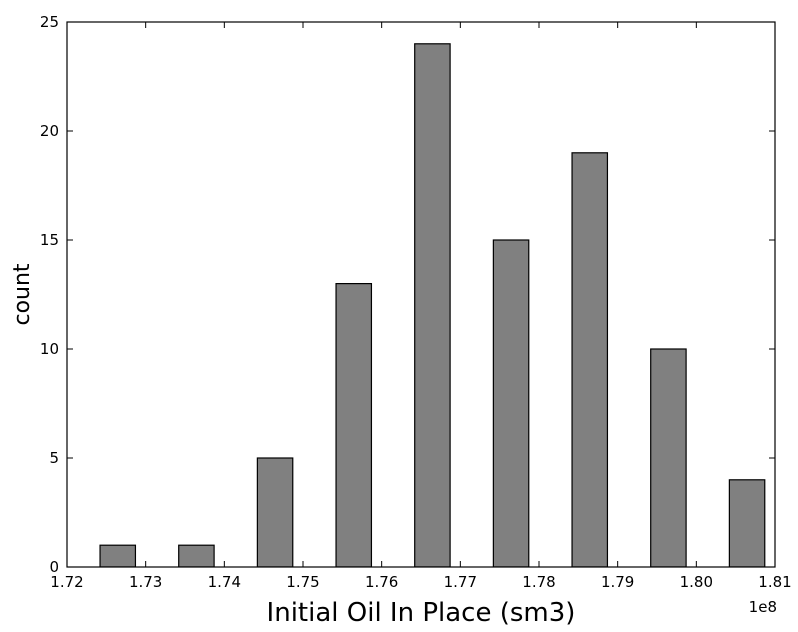 This screenshot has width=798, height=632. I want to click on y-tick-label: 10, so click(49, 349).